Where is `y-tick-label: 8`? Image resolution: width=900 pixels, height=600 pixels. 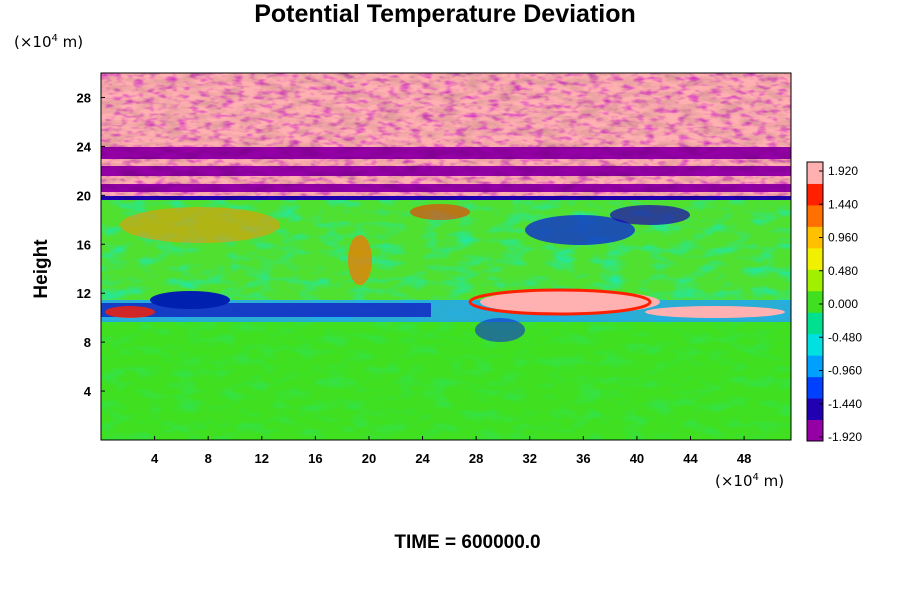
y-tick-label: 8 is located at coordinates (87, 342).